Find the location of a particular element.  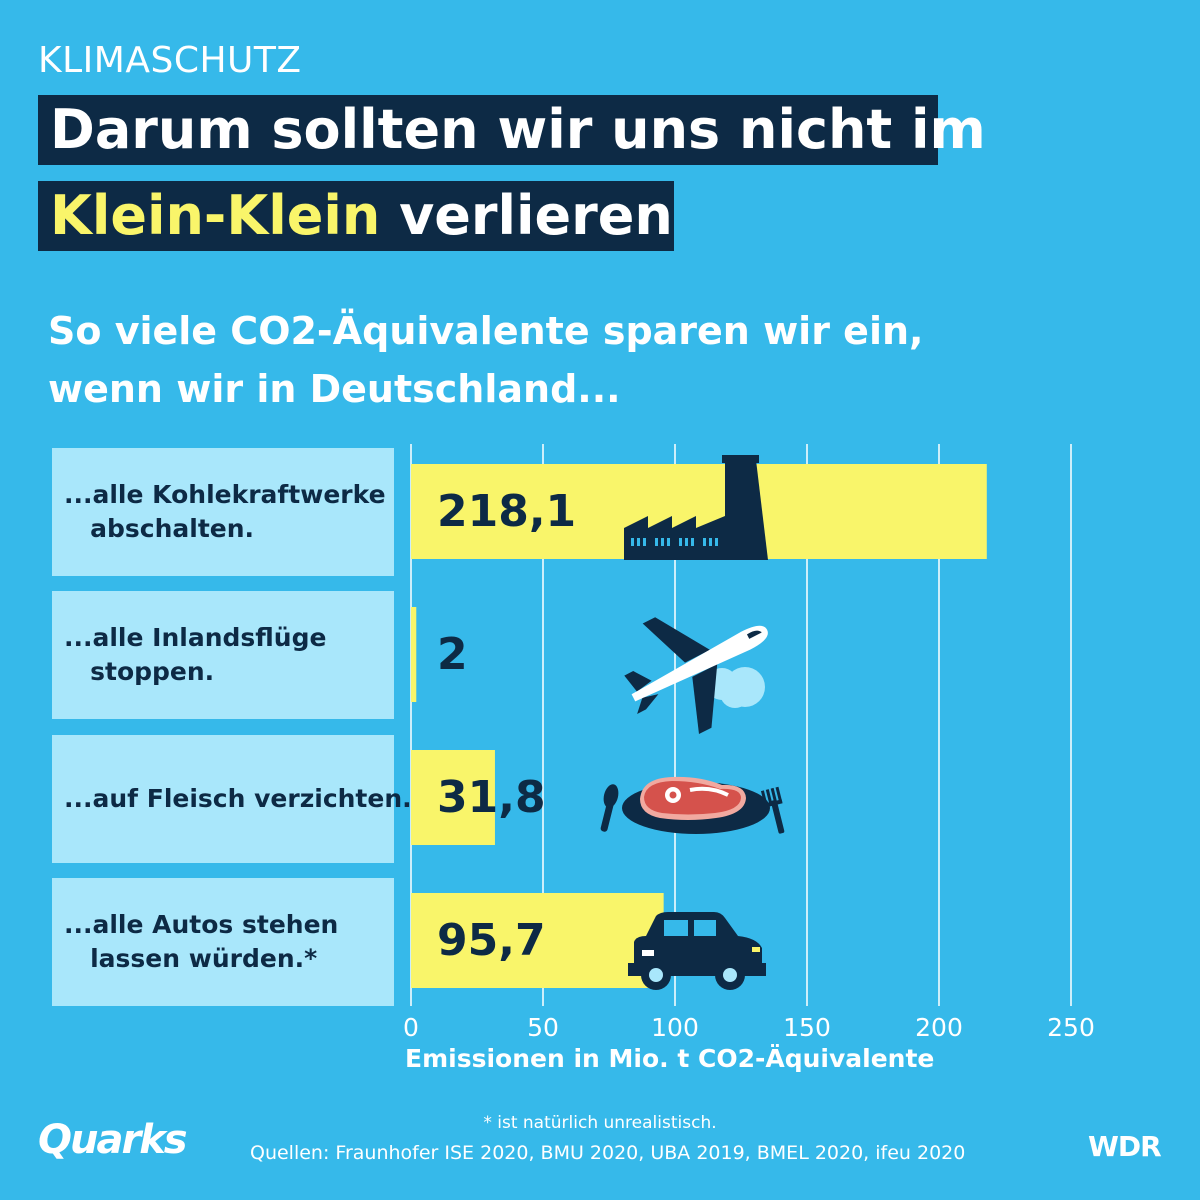

car-icon is located at coordinates (697, 951).